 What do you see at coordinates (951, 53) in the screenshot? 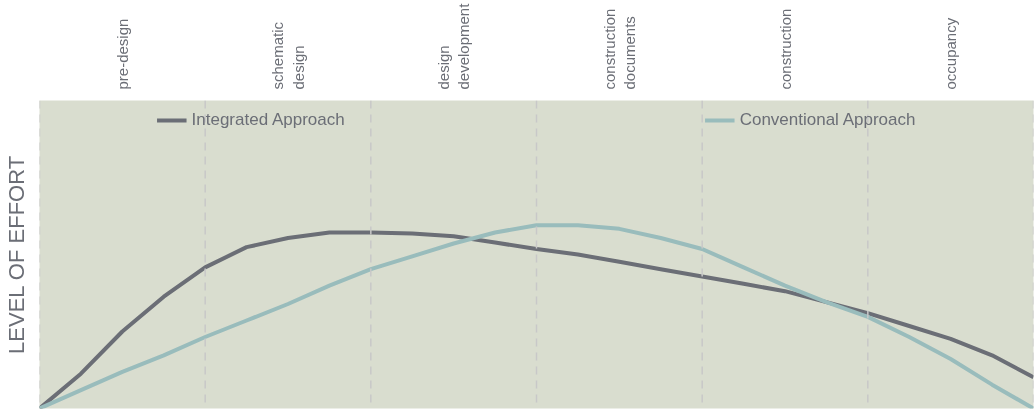
I see `x-tick-label: occupancy` at bounding box center [951, 53].